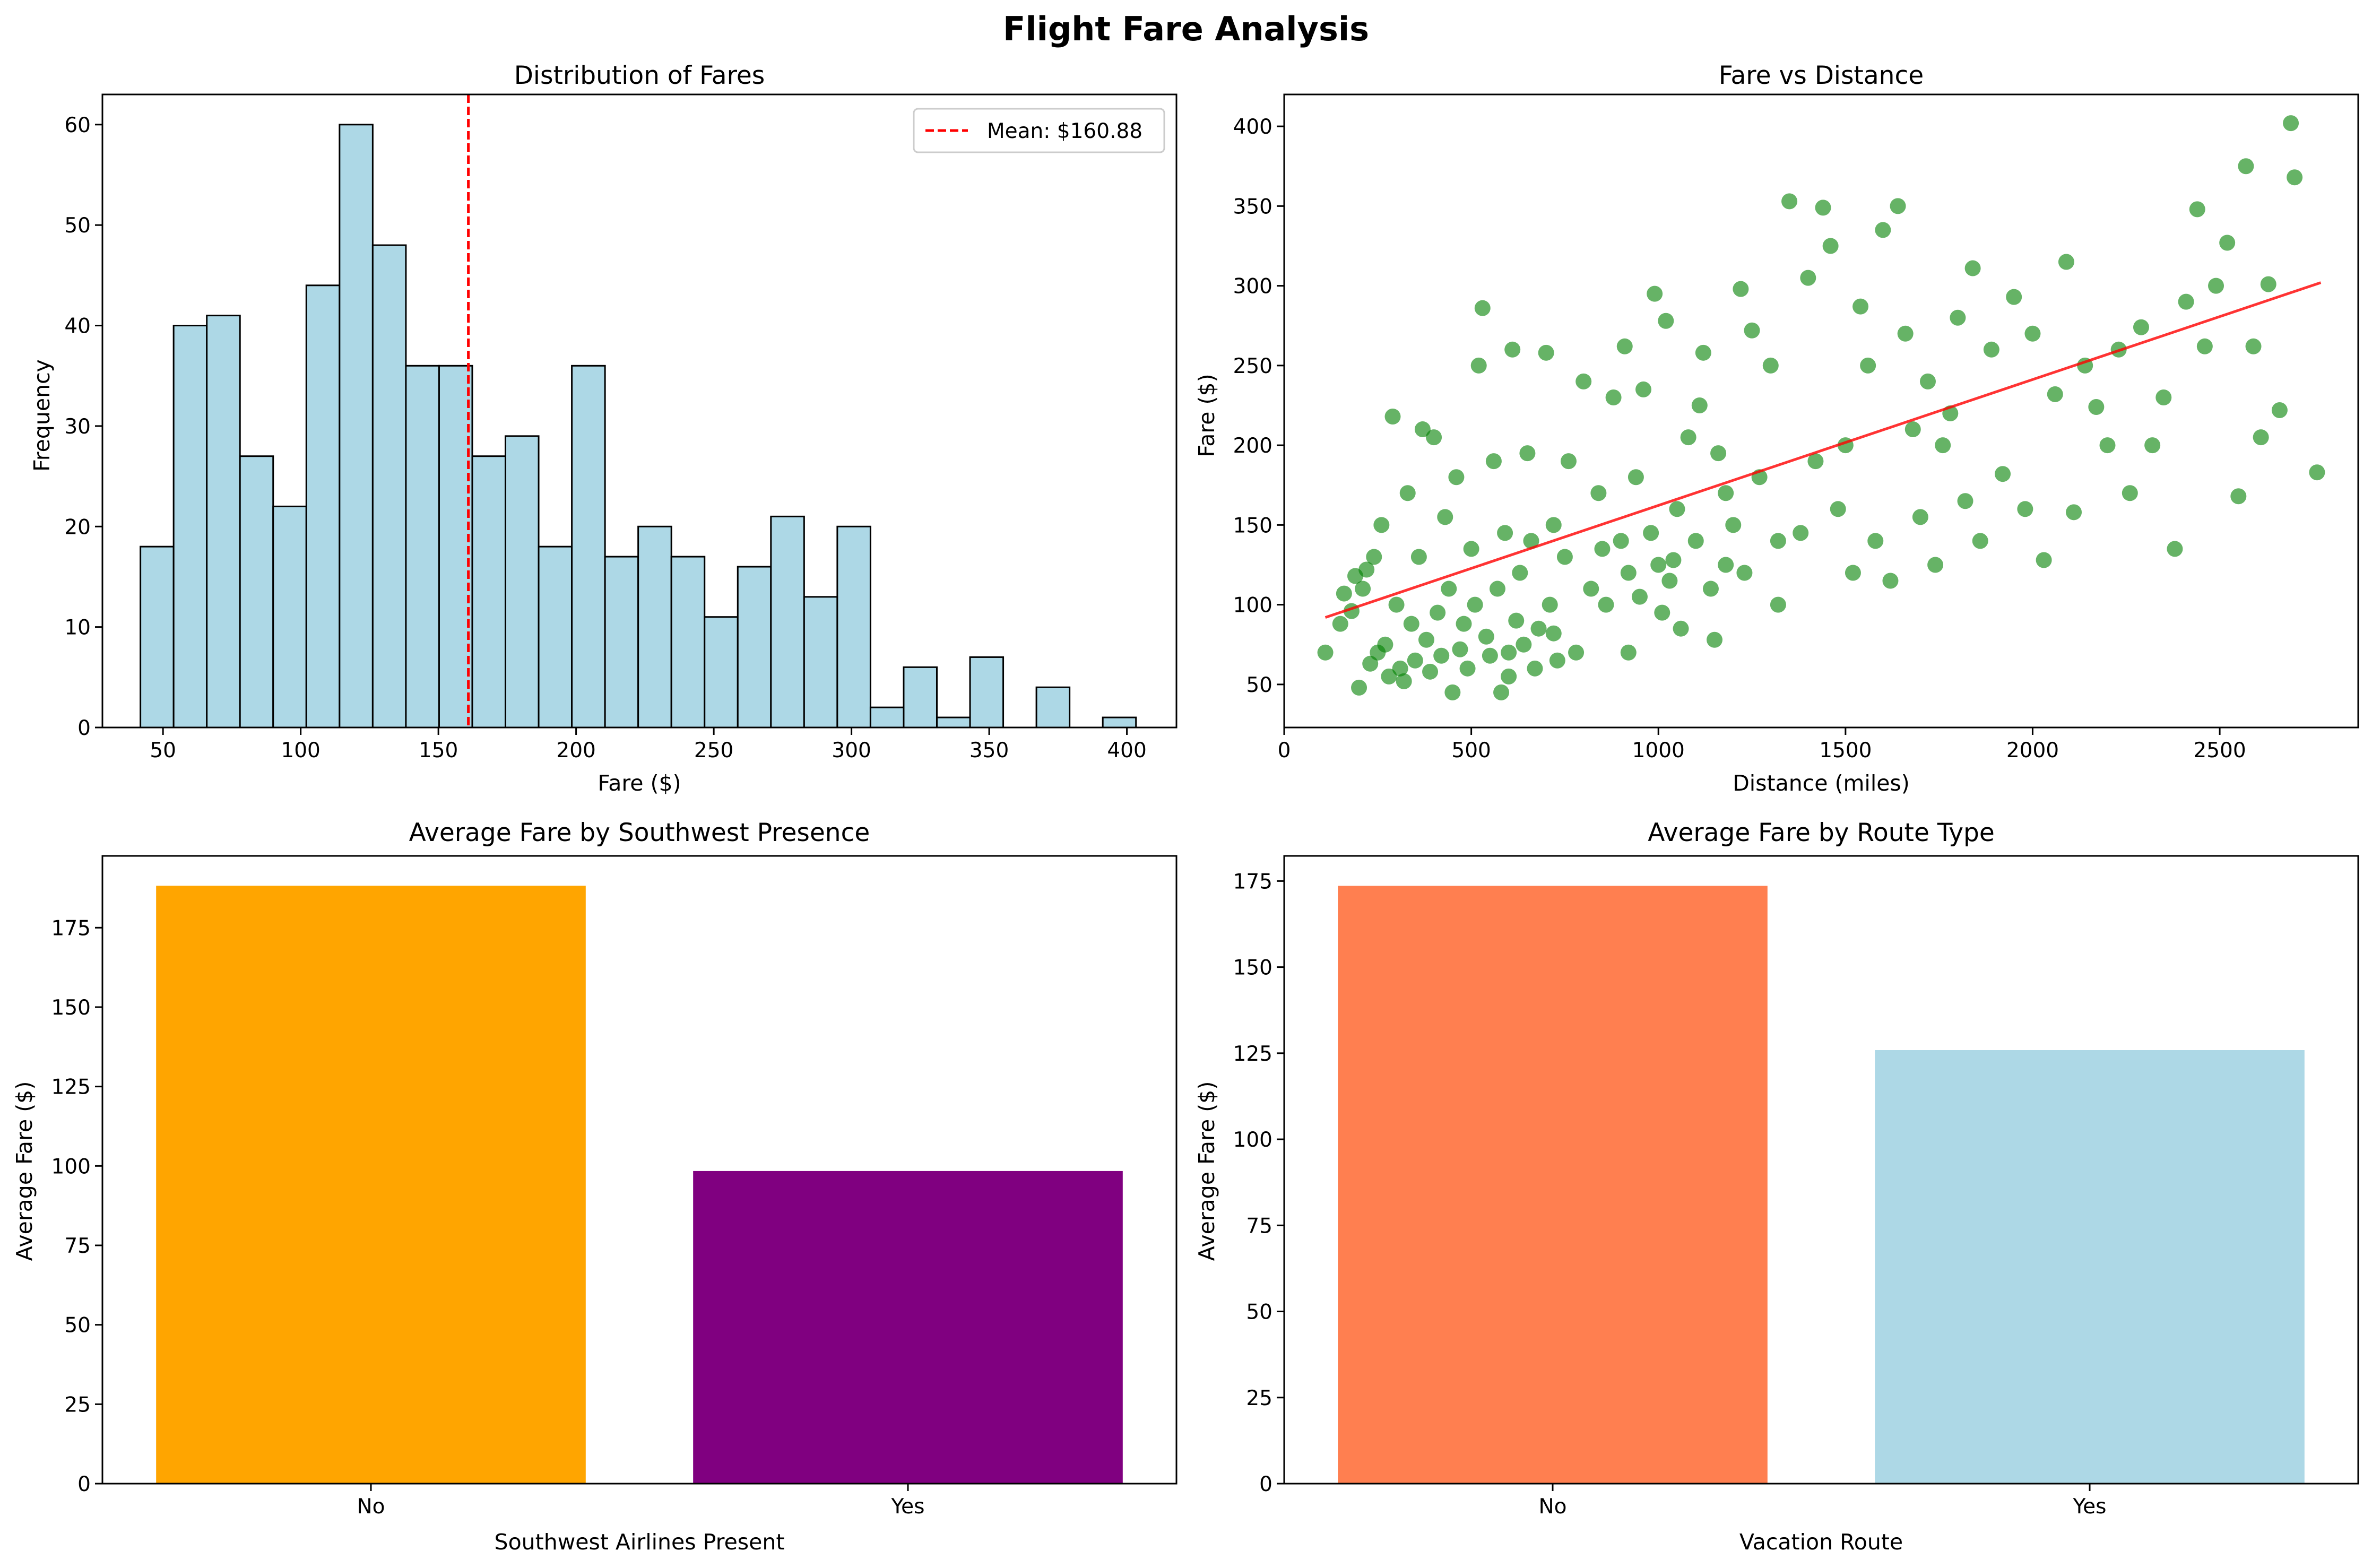 The image size is (2372, 1568). What do you see at coordinates (77, 1246) in the screenshot?
I see `y-tick-label: 75` at bounding box center [77, 1246].